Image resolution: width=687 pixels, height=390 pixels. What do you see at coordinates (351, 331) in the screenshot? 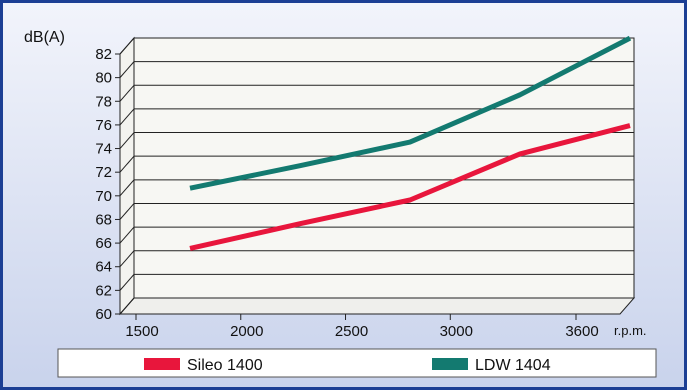
I see `x-tick-label-2500: 2500` at bounding box center [351, 331].